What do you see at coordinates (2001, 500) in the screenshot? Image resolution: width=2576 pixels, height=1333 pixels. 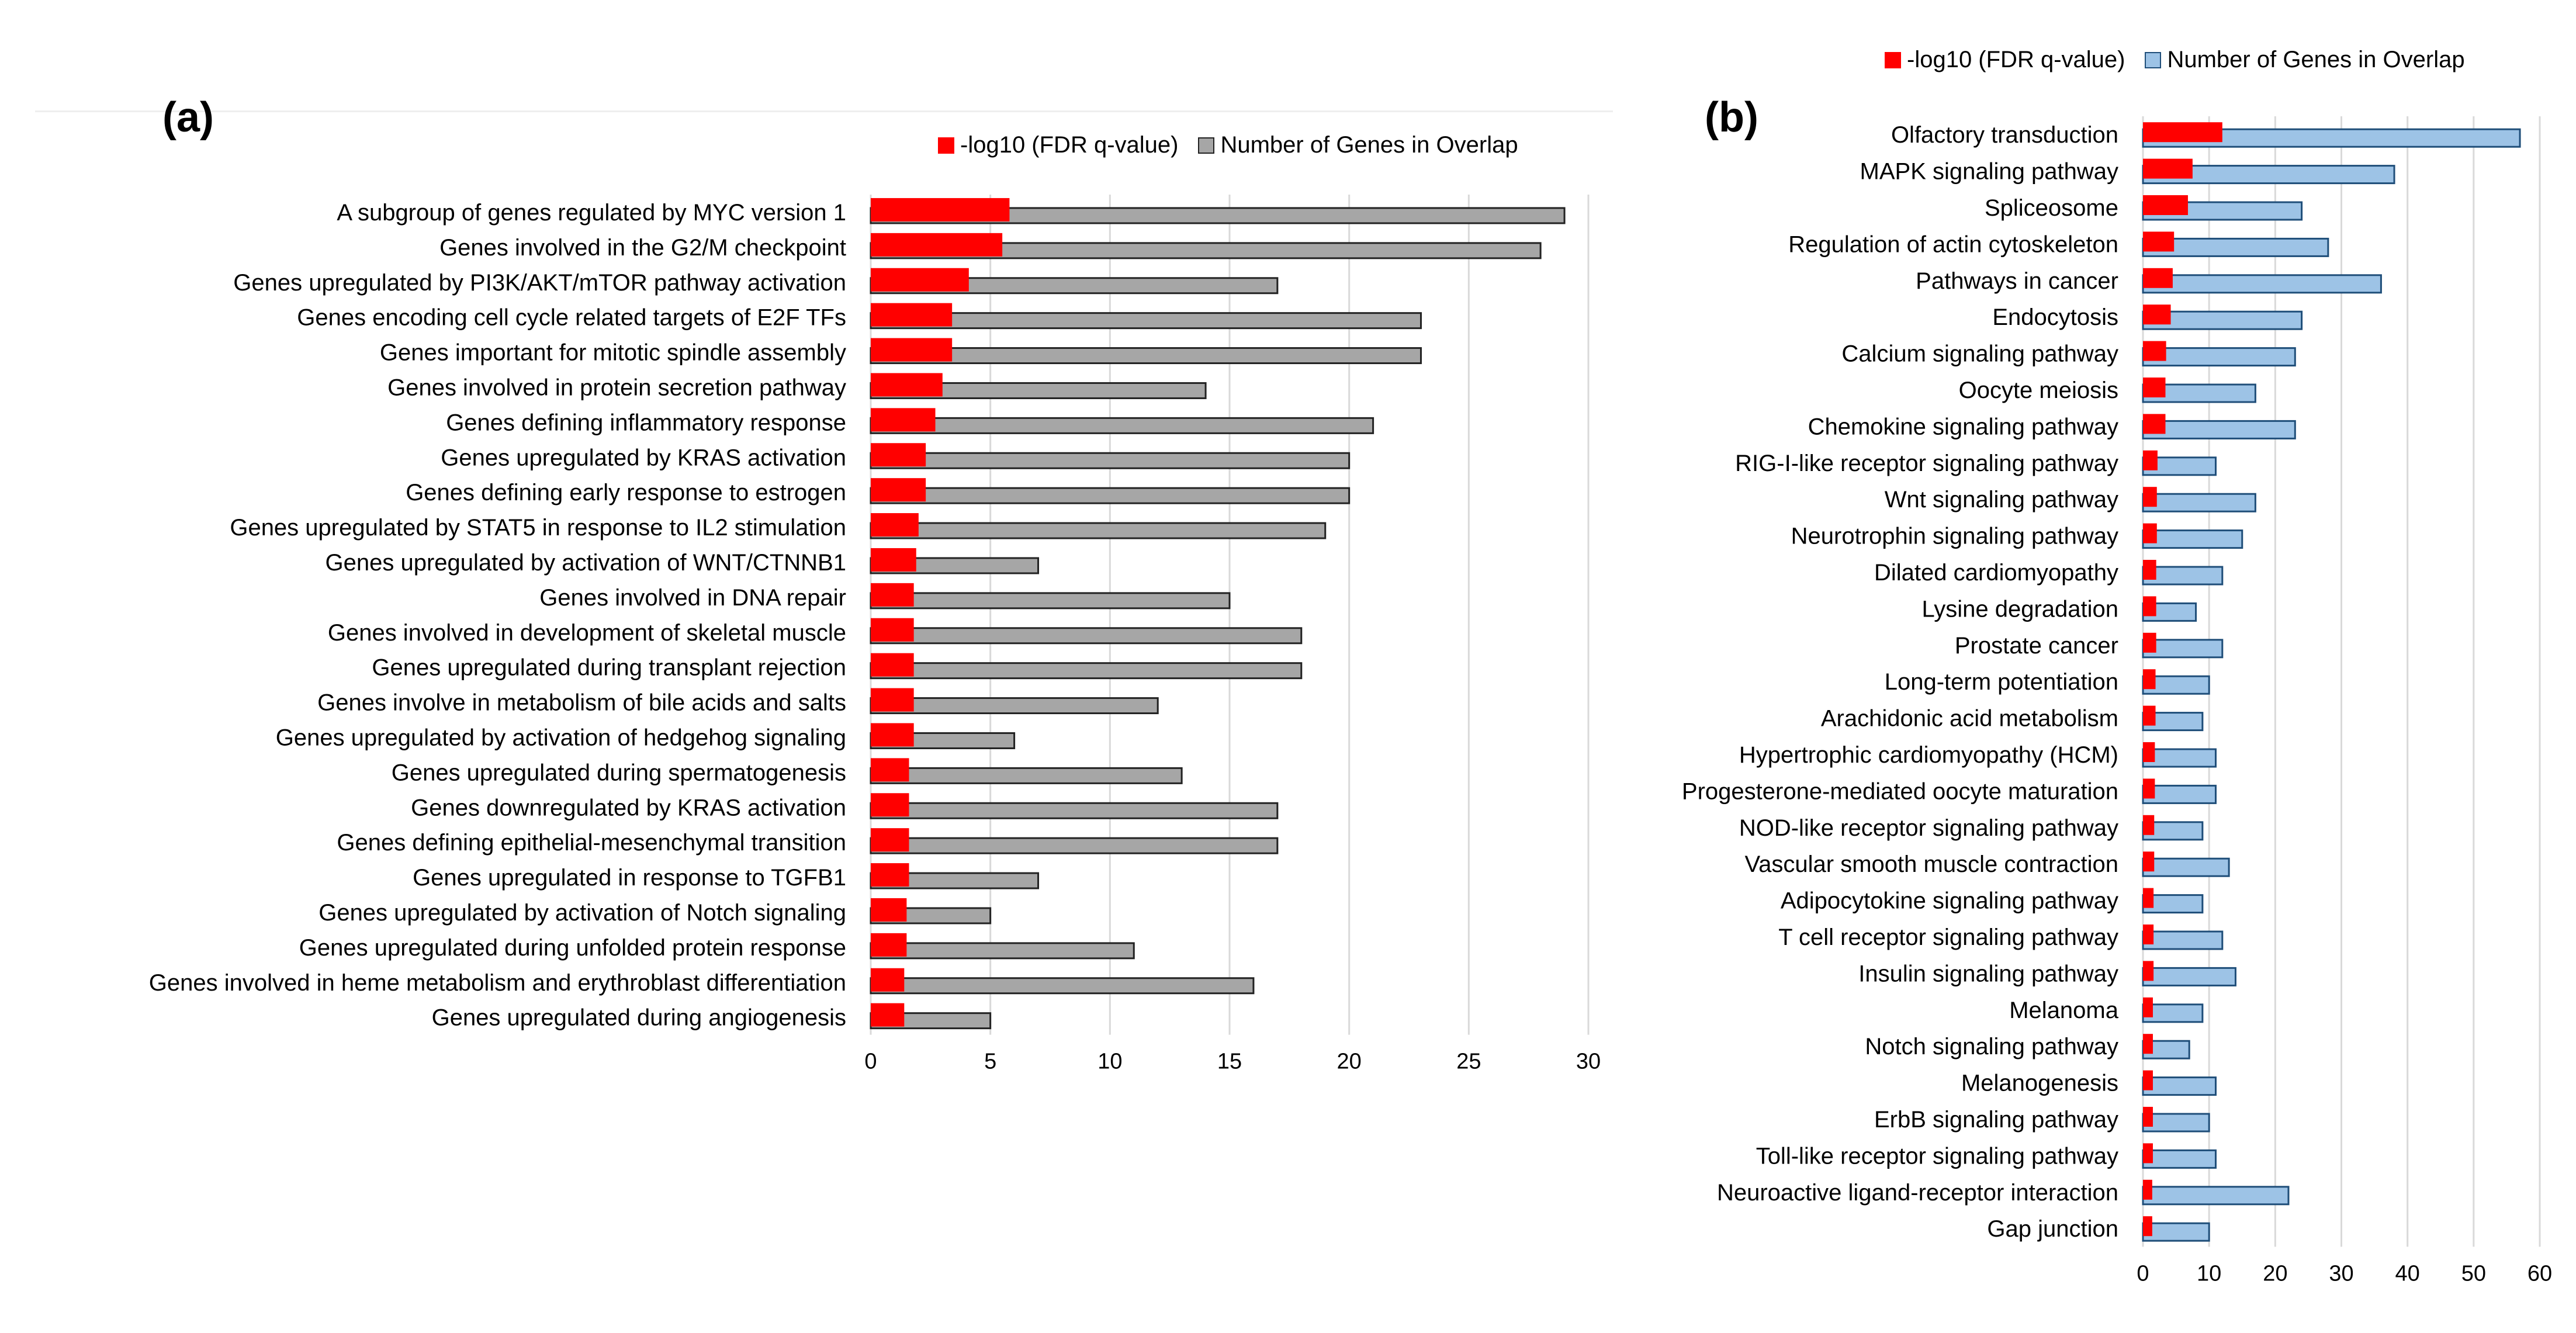 I see `category-label: Wnt signaling pathway` at bounding box center [2001, 500].